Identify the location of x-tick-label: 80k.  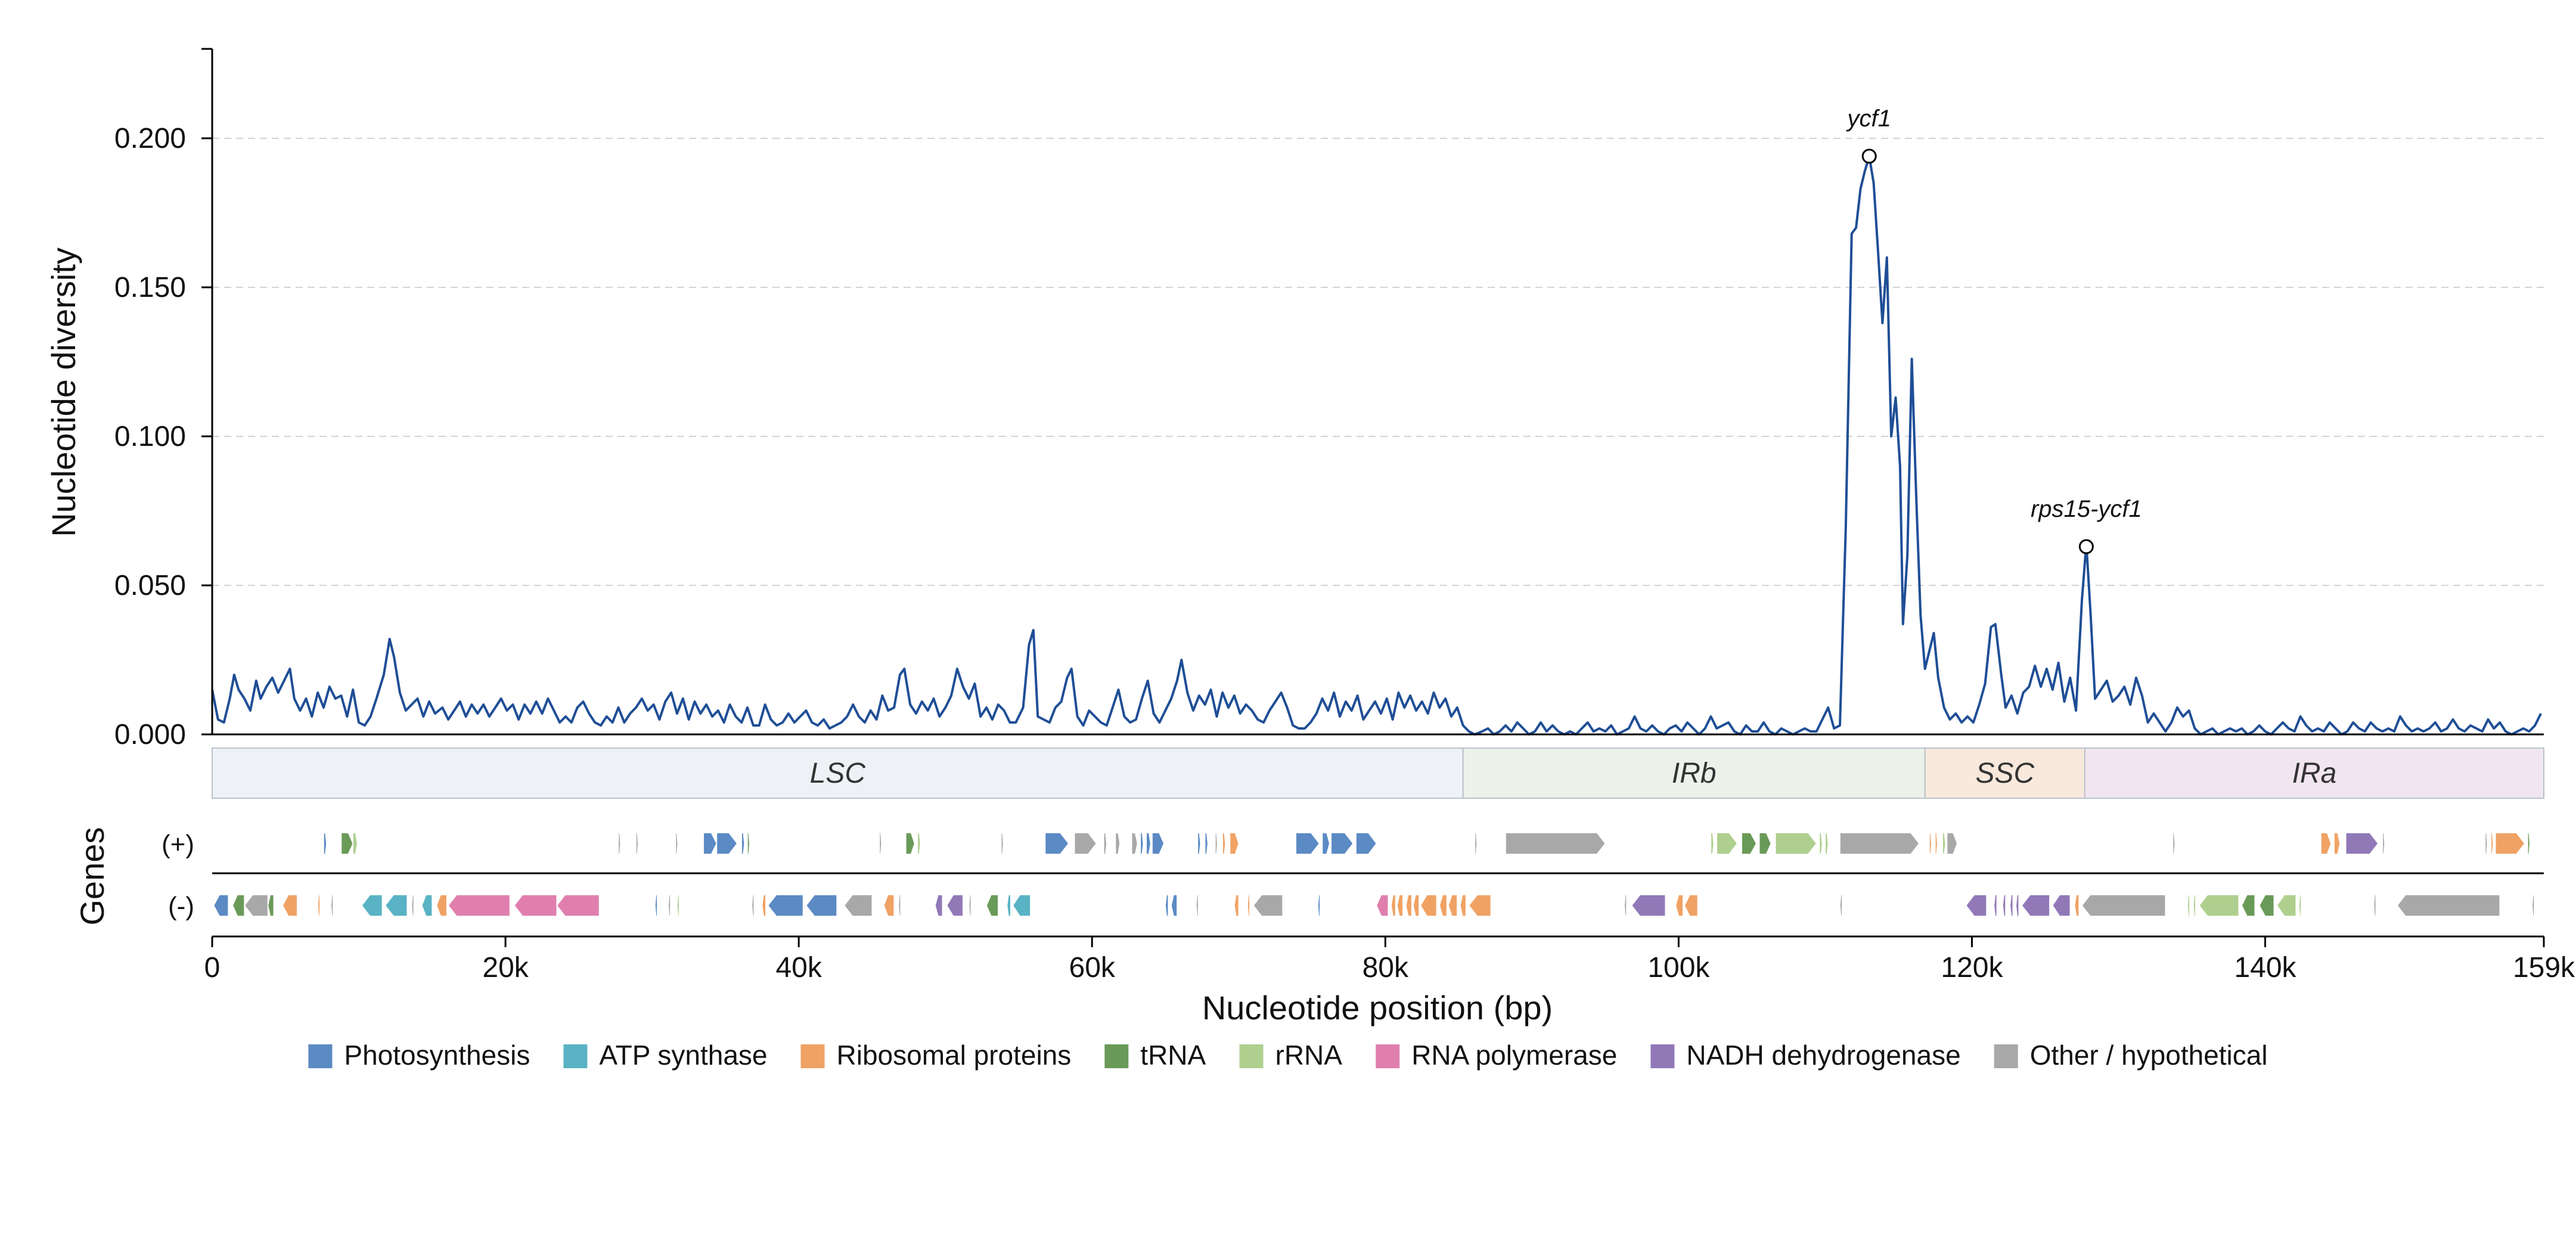
(1386, 968).